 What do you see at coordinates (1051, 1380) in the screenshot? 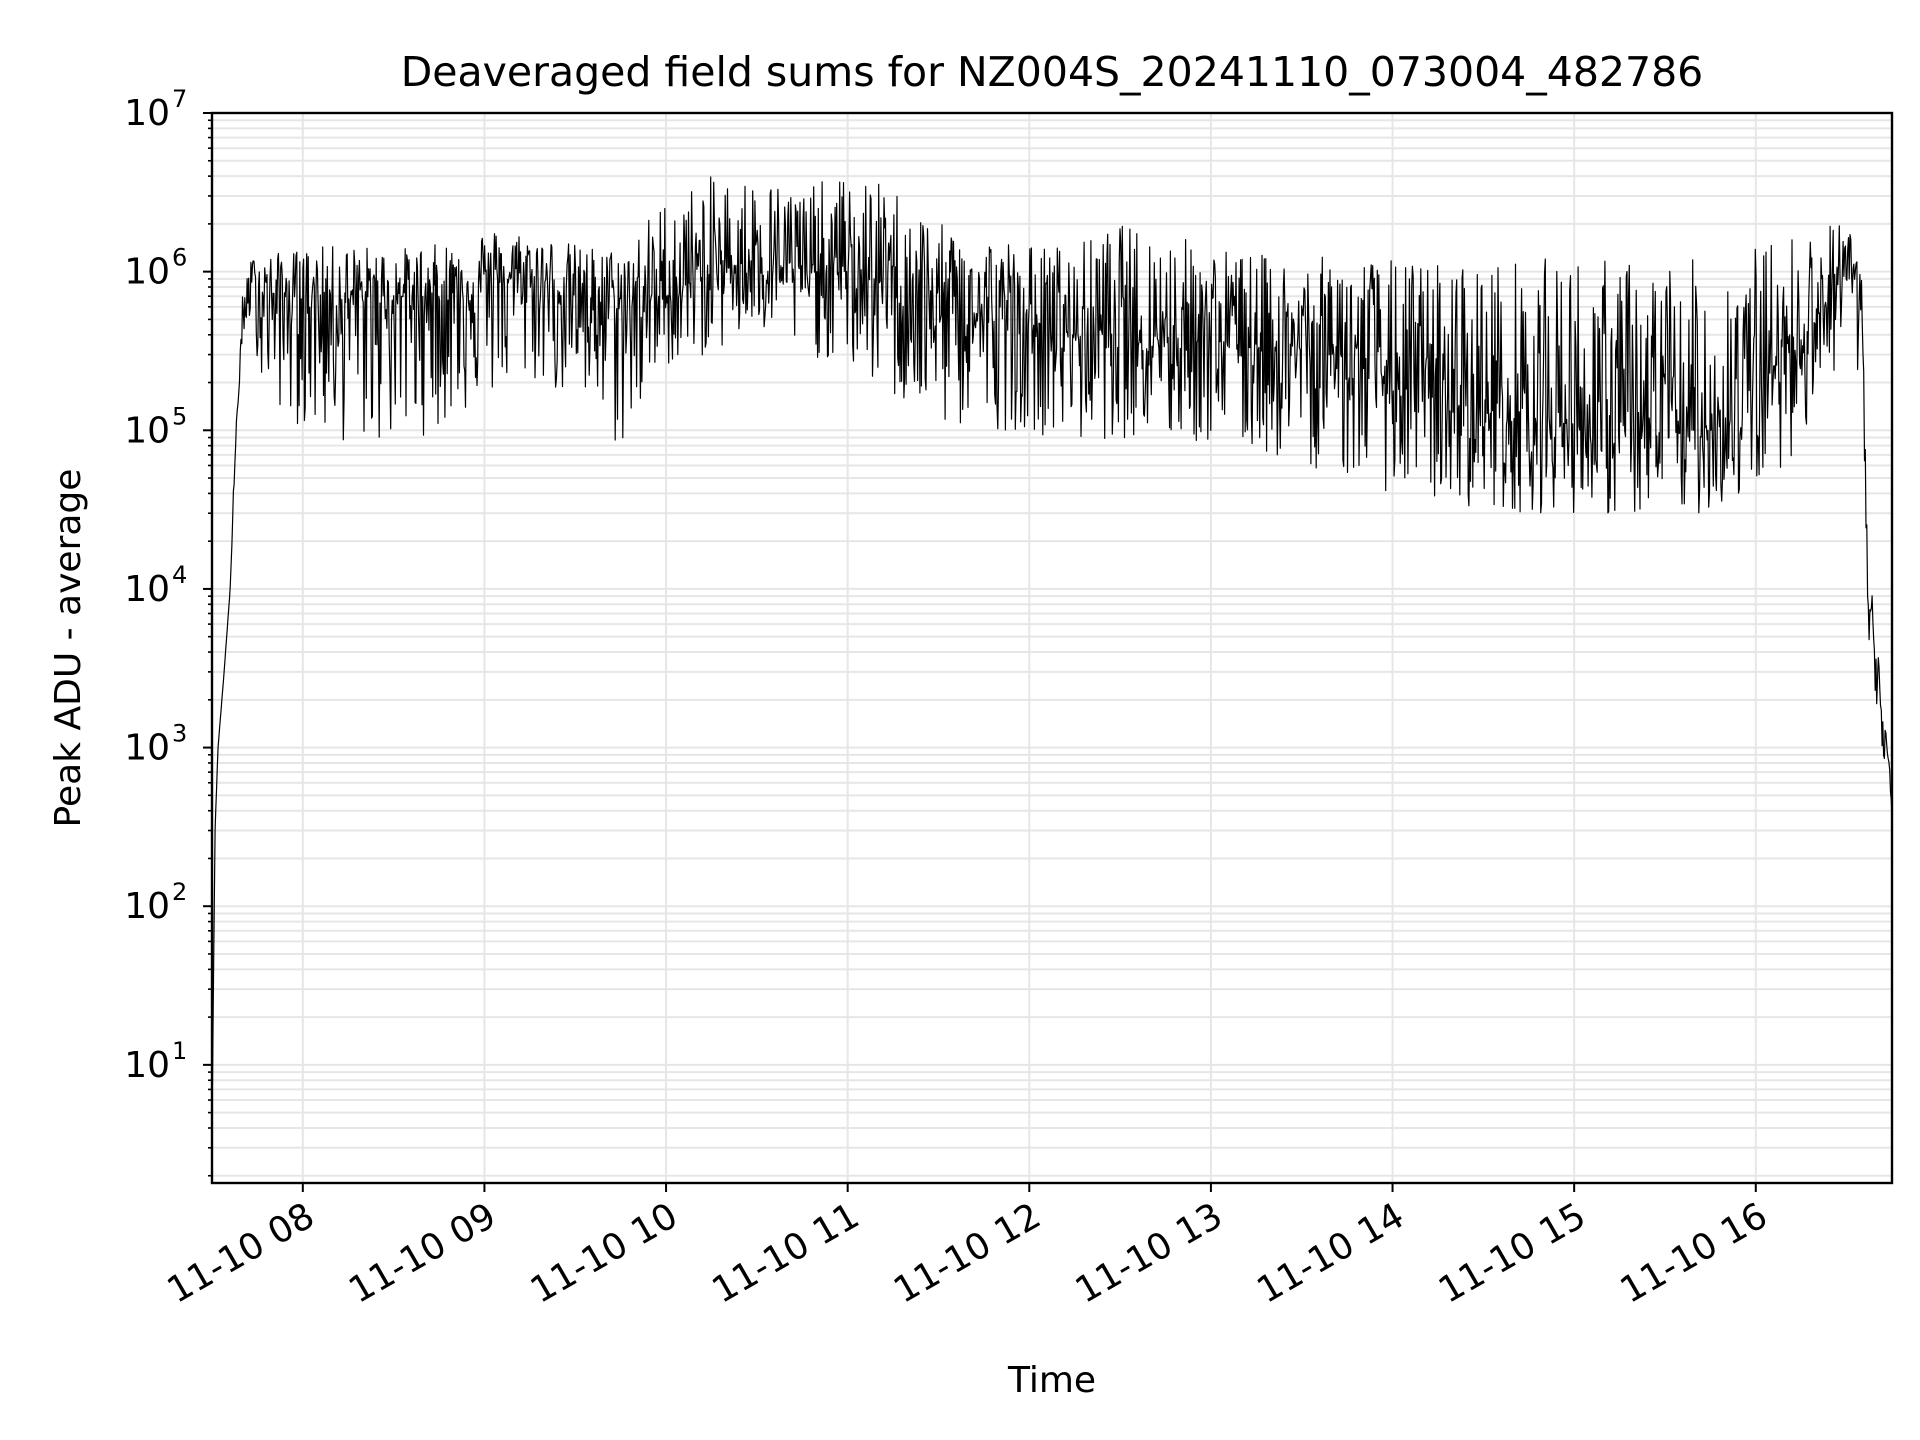
I see `x-axis-label: Time` at bounding box center [1051, 1380].